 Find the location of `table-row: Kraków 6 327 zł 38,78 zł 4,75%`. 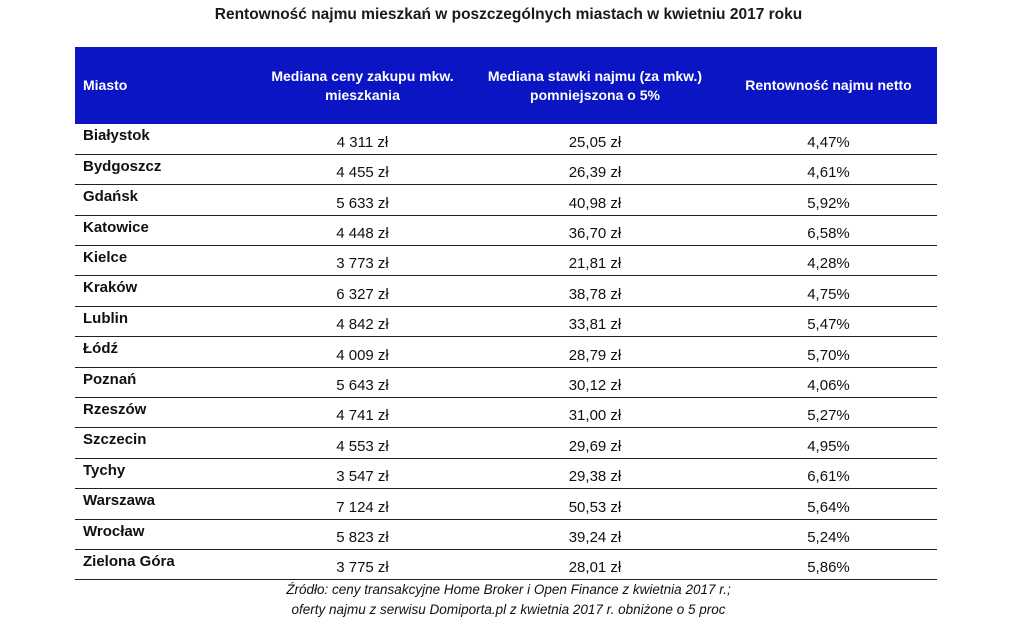

table-row: Kraków 6 327 zł 38,78 zł 4,75% is located at coordinates (506, 291).